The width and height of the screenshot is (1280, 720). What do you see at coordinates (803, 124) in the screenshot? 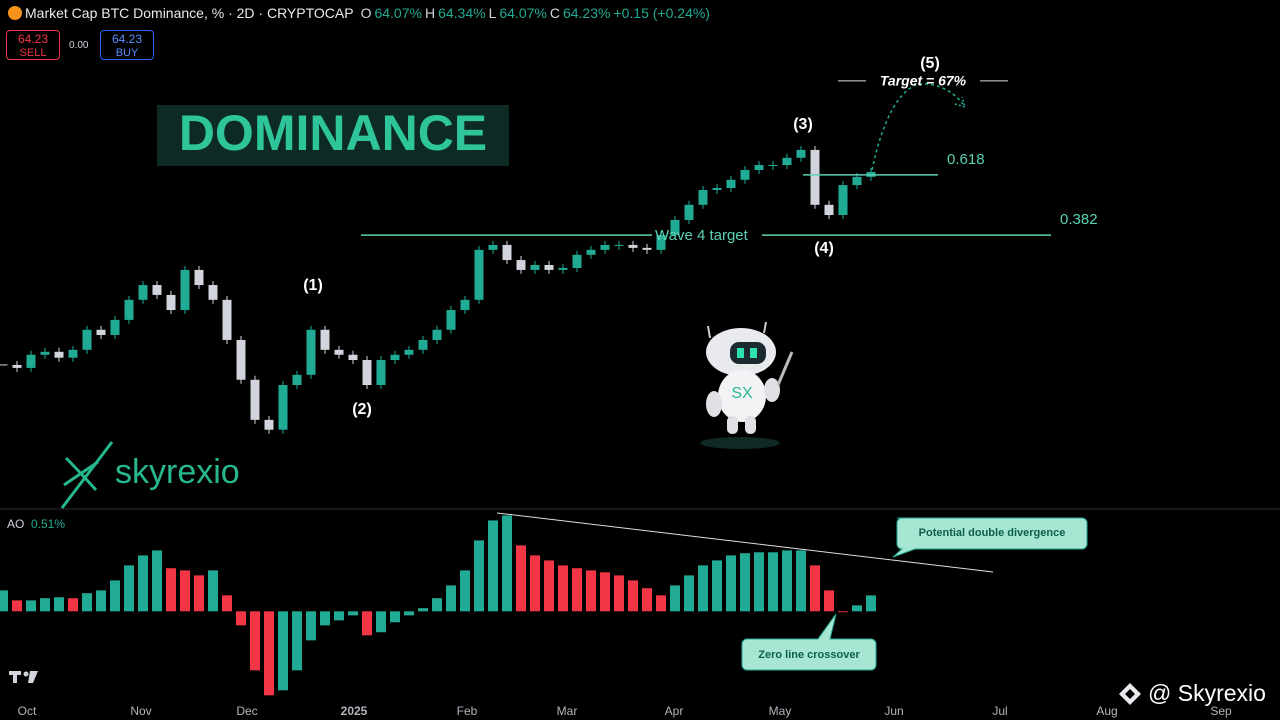
I see `wave-label: (3)` at bounding box center [803, 124].